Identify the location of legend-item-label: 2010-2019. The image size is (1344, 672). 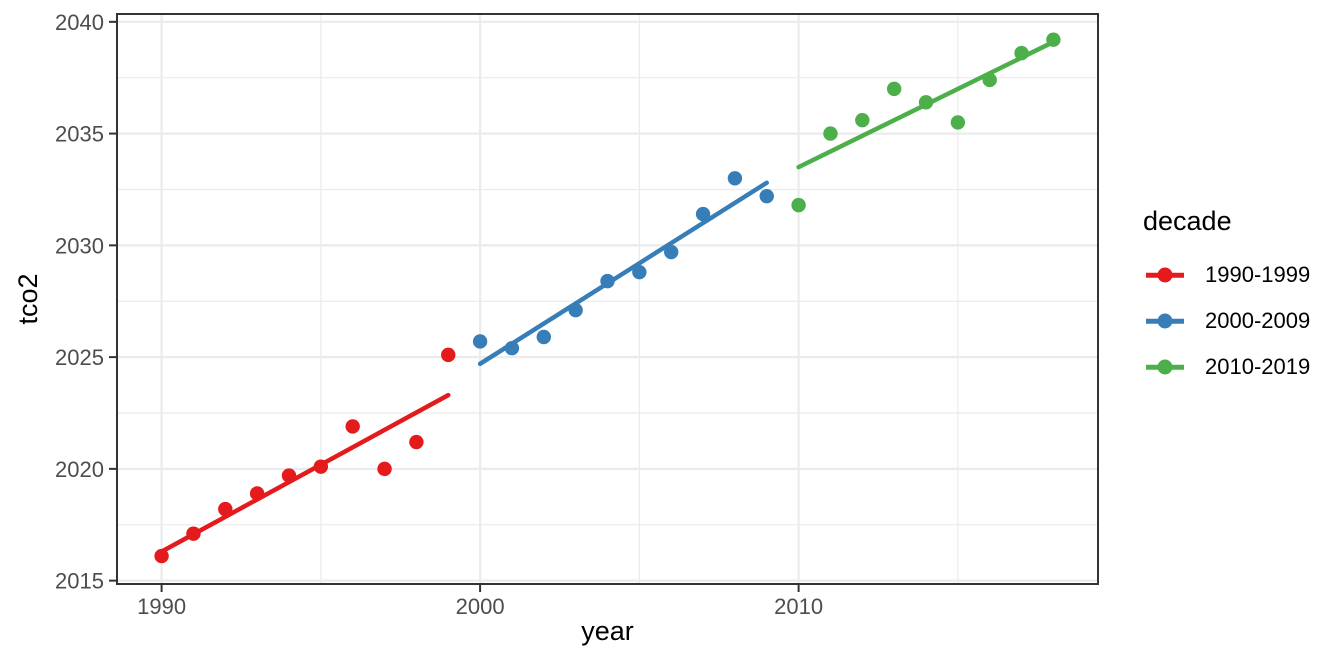
(1258, 366).